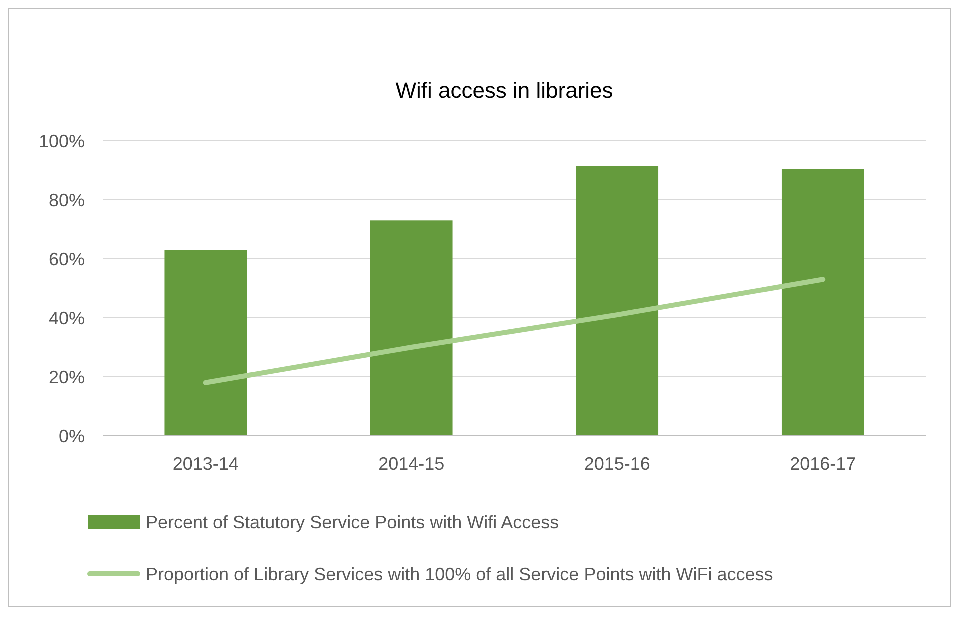 The width and height of the screenshot is (960, 640). I want to click on x-tick-label: 2014-15, so click(411, 464).